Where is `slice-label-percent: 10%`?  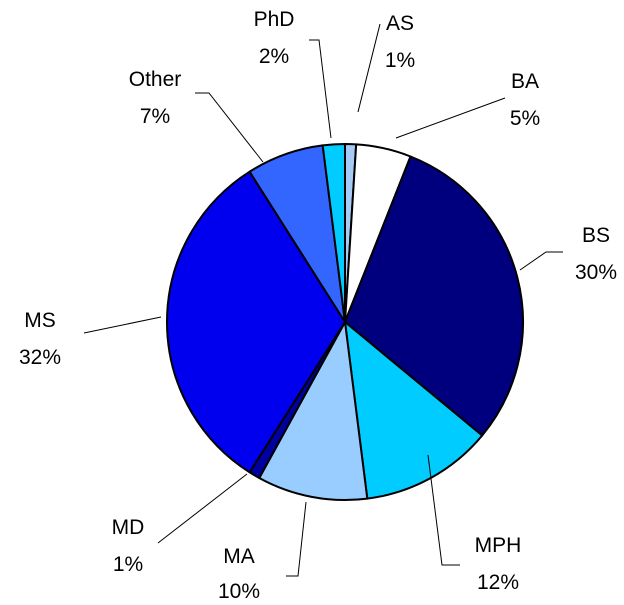
slice-label-percent: 10% is located at coordinates (239, 591).